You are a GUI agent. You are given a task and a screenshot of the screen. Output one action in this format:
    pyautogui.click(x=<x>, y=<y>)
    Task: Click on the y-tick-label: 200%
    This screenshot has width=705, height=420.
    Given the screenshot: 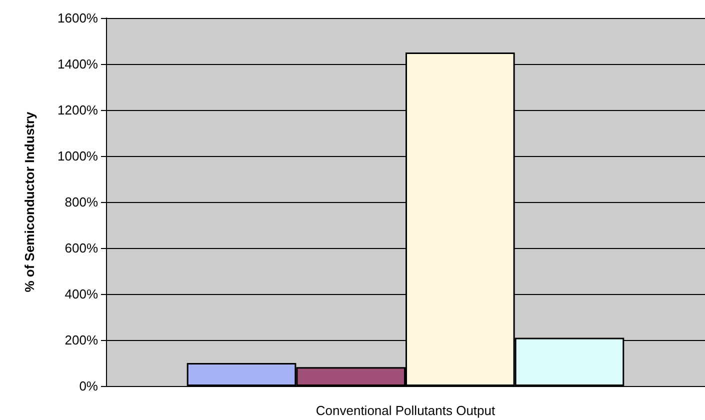 What is the action you would take?
    pyautogui.click(x=81, y=340)
    